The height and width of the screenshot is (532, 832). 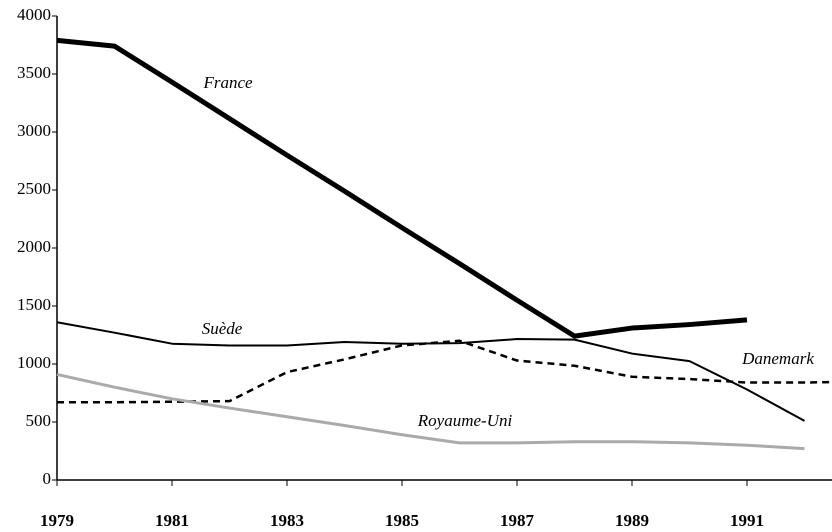 I want to click on y-tick-label: 1500, so click(x=34, y=304).